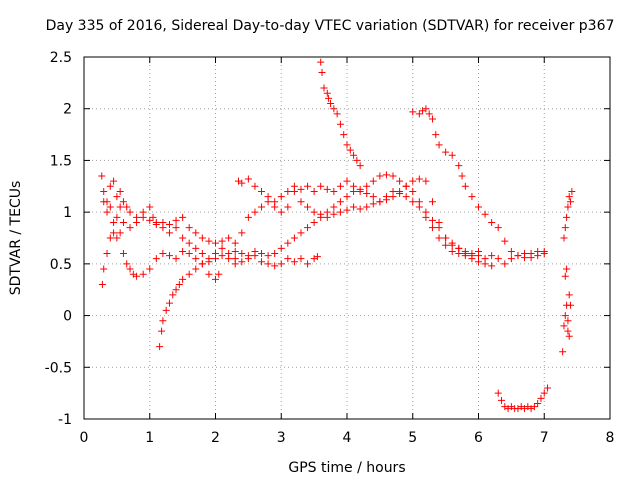 This screenshot has width=640, height=480. What do you see at coordinates (389, 221) in the screenshot?
I see `series-sat-f` at bounding box center [389, 221].